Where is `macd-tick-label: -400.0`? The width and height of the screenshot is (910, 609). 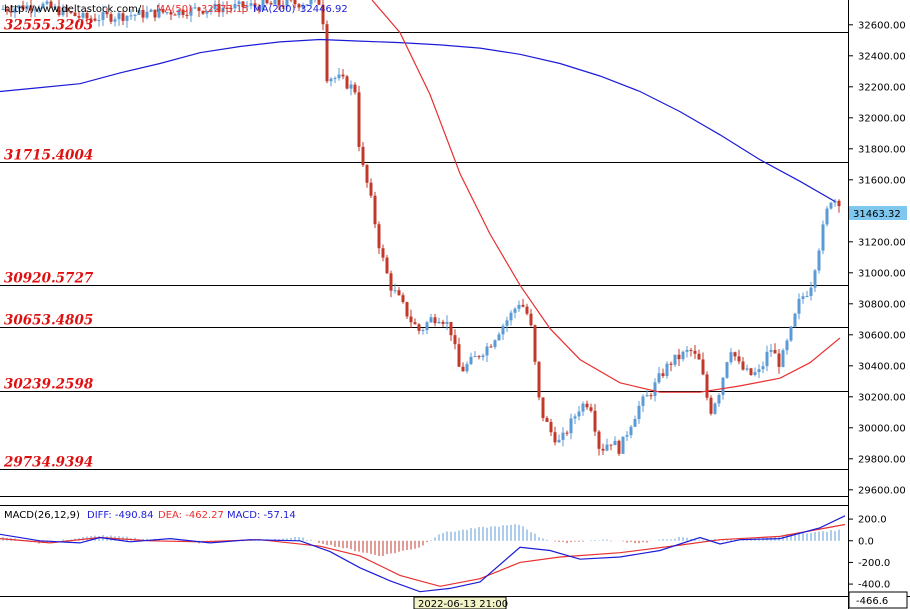
macd-tick-label: -400.0 is located at coordinates (874, 585).